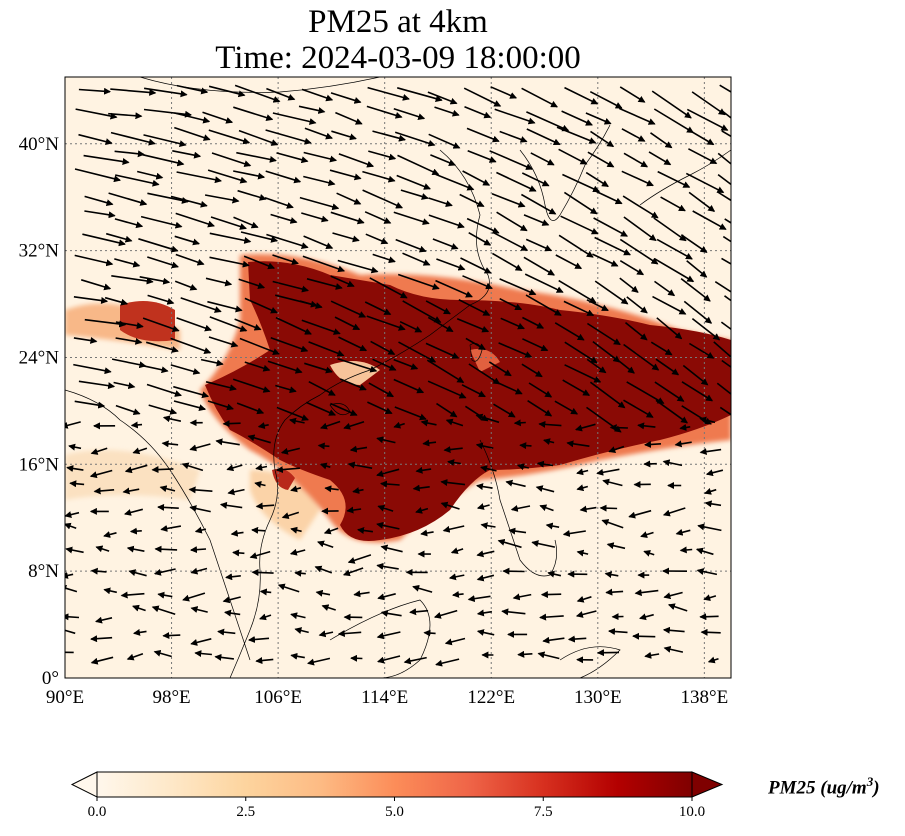 Image resolution: width=905 pixels, height=836 pixels. What do you see at coordinates (147, 321) in the screenshot?
I see `pm25-core-west` at bounding box center [147, 321].